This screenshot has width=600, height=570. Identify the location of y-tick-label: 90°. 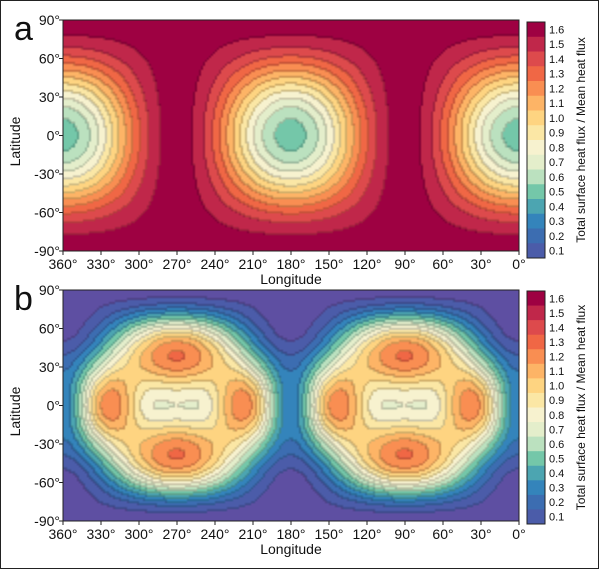
(49, 290).